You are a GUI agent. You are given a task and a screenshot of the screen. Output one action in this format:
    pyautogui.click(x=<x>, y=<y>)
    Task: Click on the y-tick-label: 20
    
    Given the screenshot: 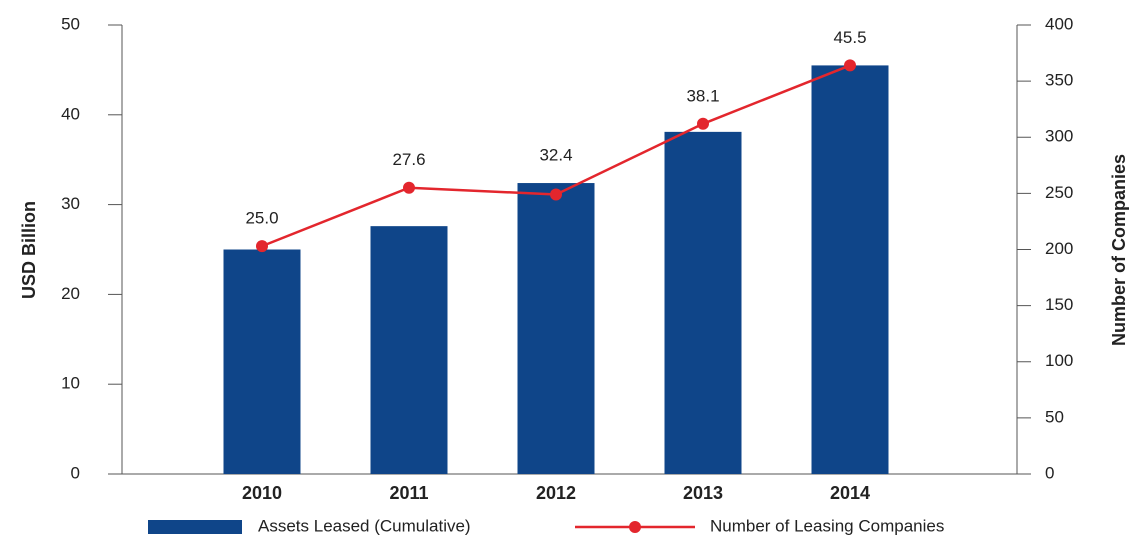 What is the action you would take?
    pyautogui.click(x=70, y=293)
    